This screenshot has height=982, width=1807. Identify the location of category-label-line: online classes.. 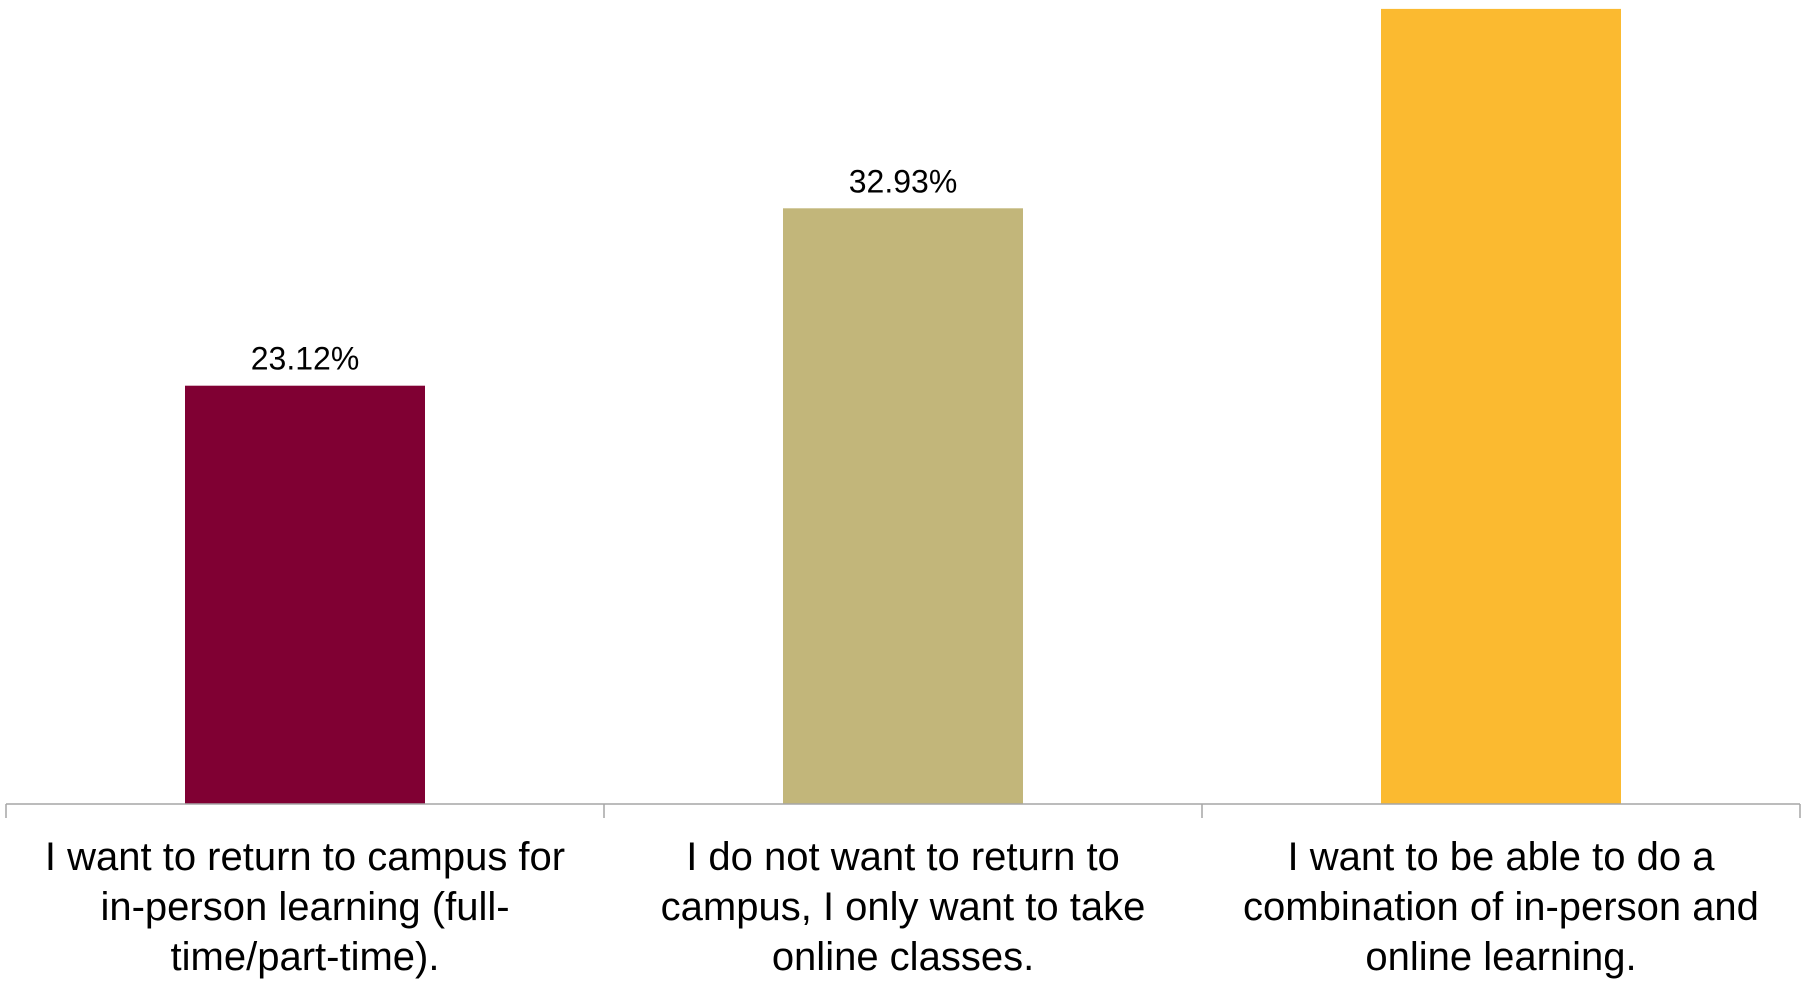
(903, 957).